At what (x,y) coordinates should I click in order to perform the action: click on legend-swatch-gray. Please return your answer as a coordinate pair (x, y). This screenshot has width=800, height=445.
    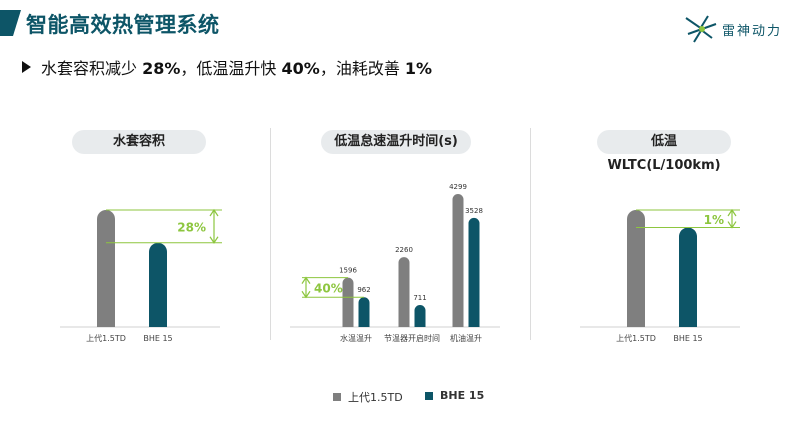
    Looking at the image, I should click on (337, 397).